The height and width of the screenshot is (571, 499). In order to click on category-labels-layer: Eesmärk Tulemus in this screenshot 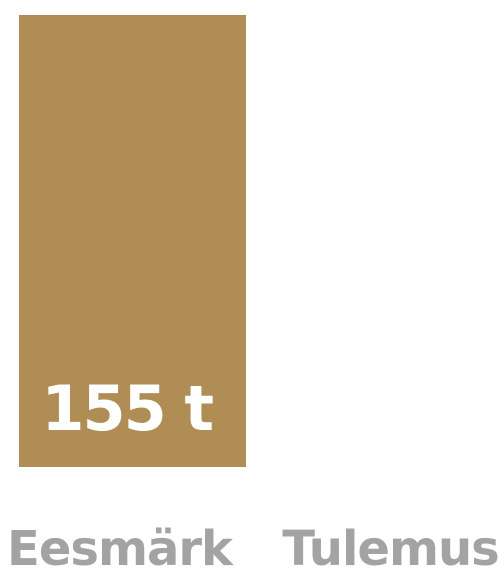, I will do `click(253, 546)`.